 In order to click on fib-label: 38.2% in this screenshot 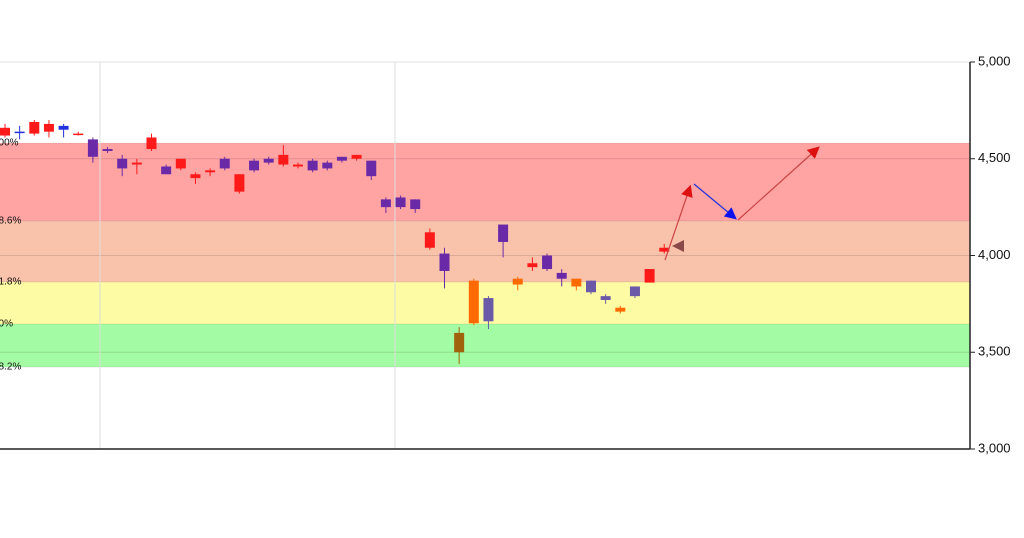, I will do `click(10, 367)`.